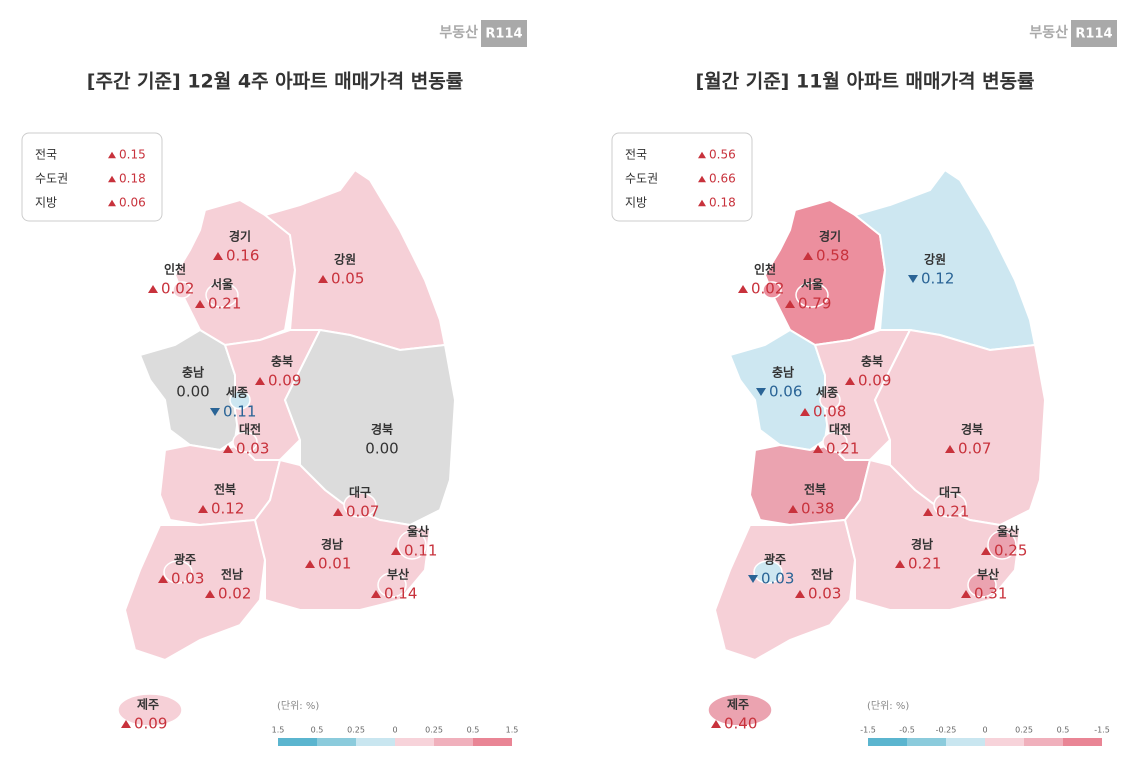 Image resolution: width=1130 pixels, height=781 pixels. What do you see at coordinates (922, 544) in the screenshot?
I see `region-name: 경남` at bounding box center [922, 544].